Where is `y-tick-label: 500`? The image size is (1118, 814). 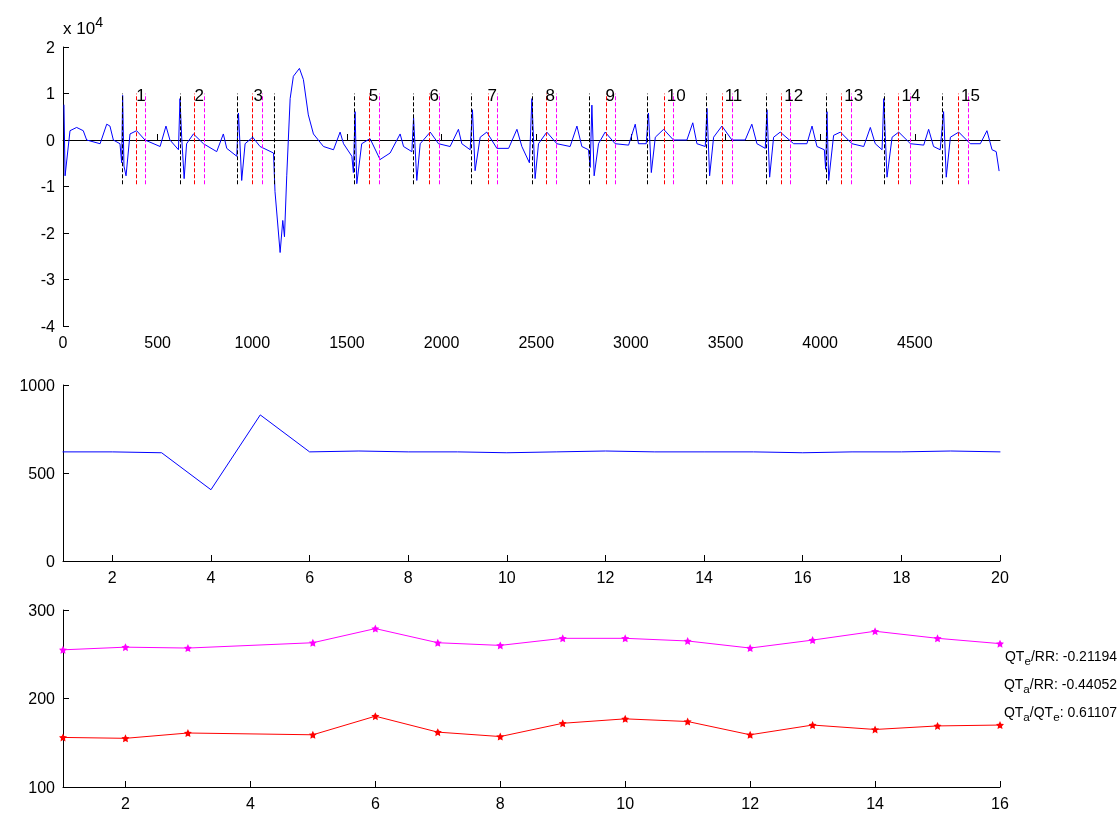 y-tick-label: 500 is located at coordinates (42, 473).